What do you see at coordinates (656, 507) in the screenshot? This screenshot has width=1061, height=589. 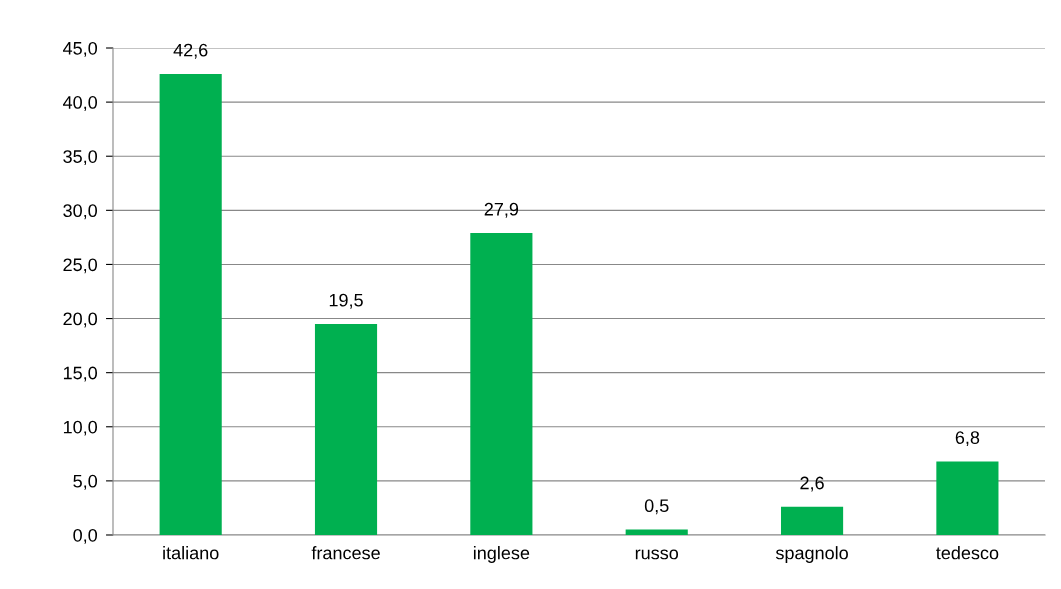 I see `data-label: 0,5` at bounding box center [656, 507].